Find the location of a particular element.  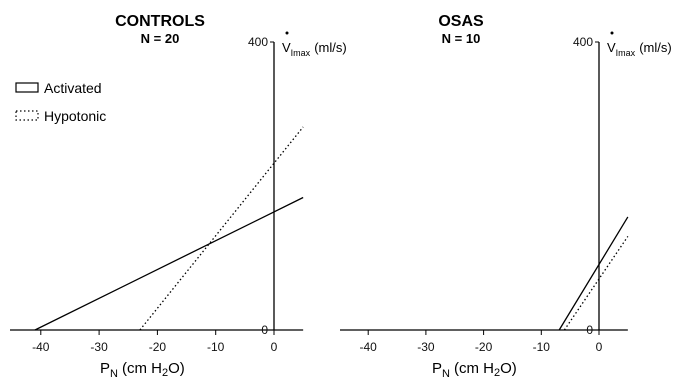

legend-swatch-activated is located at coordinates (27, 87).